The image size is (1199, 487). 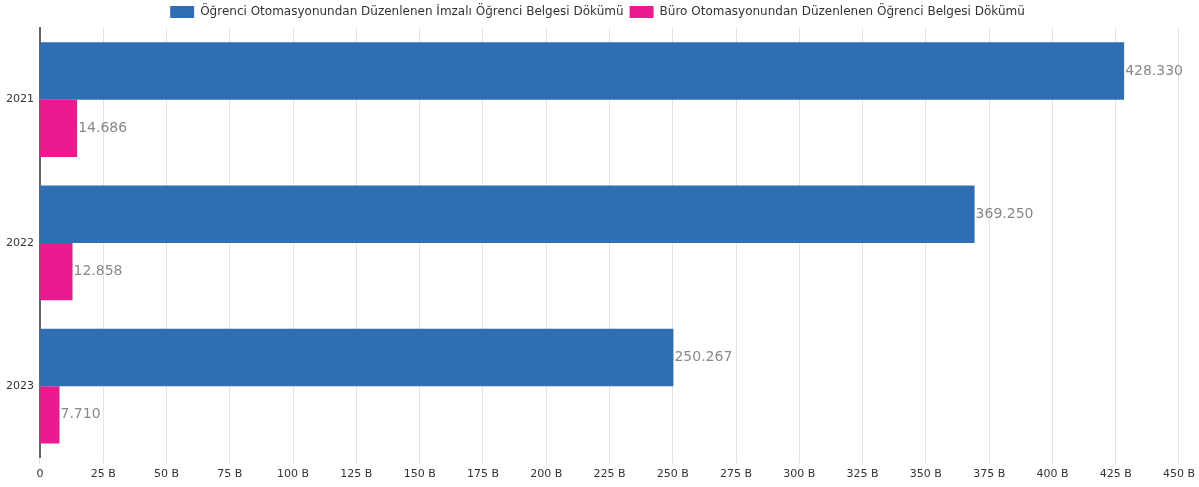 I want to click on legend-label: Büro Otomasyonundan Düzenlenen Öğrenci Belgesi Dökümü, so click(x=842, y=10).